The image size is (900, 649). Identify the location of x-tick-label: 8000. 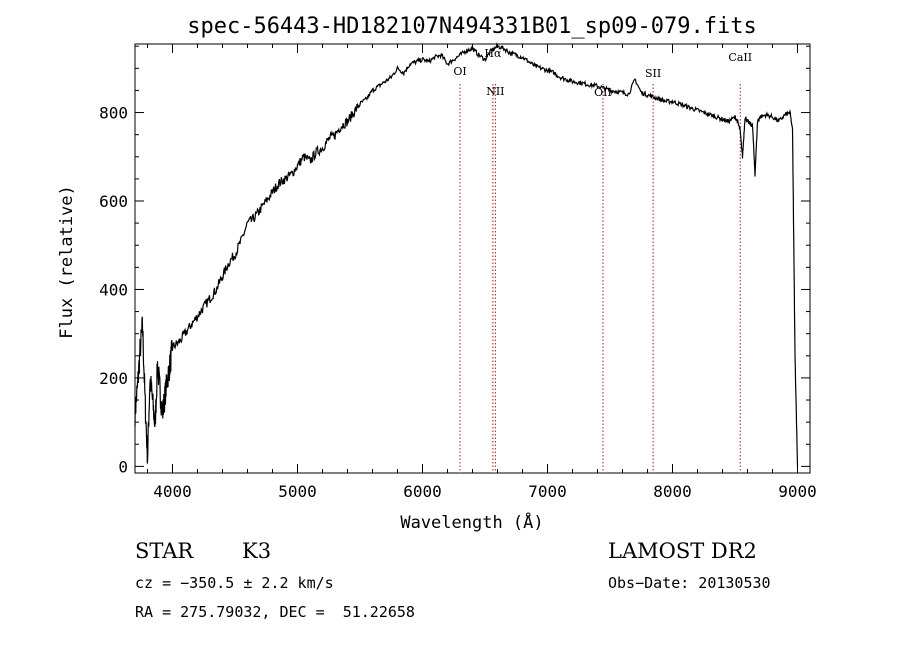
(672, 491).